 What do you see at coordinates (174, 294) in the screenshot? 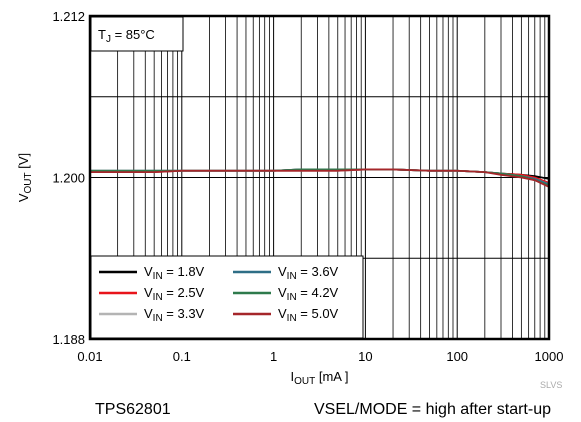
I see `legend-label-2.5V: VIN = 2.5V` at bounding box center [174, 294].